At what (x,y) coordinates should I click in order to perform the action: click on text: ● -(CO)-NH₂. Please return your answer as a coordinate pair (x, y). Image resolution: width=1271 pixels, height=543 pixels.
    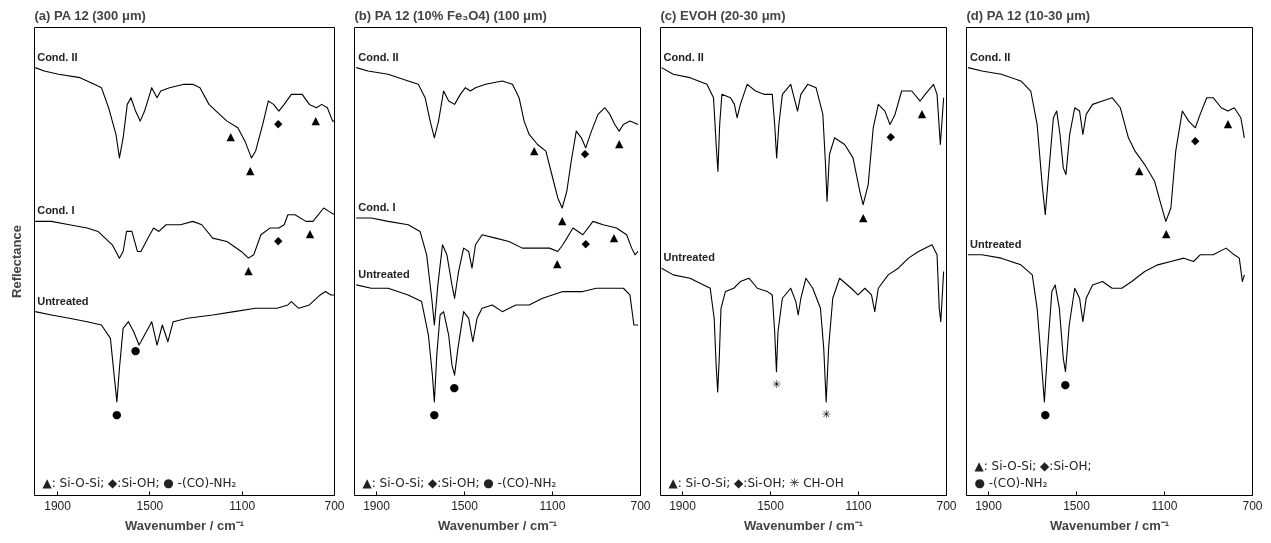
    Looking at the image, I should click on (1011, 482).